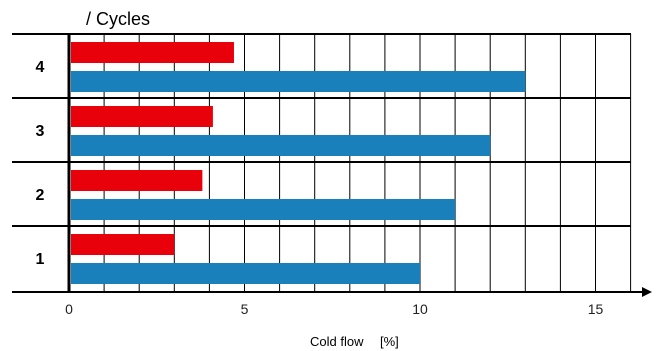 This screenshot has width=663, height=351. What do you see at coordinates (596, 309) in the screenshot?
I see `x-tick-label: 15` at bounding box center [596, 309].